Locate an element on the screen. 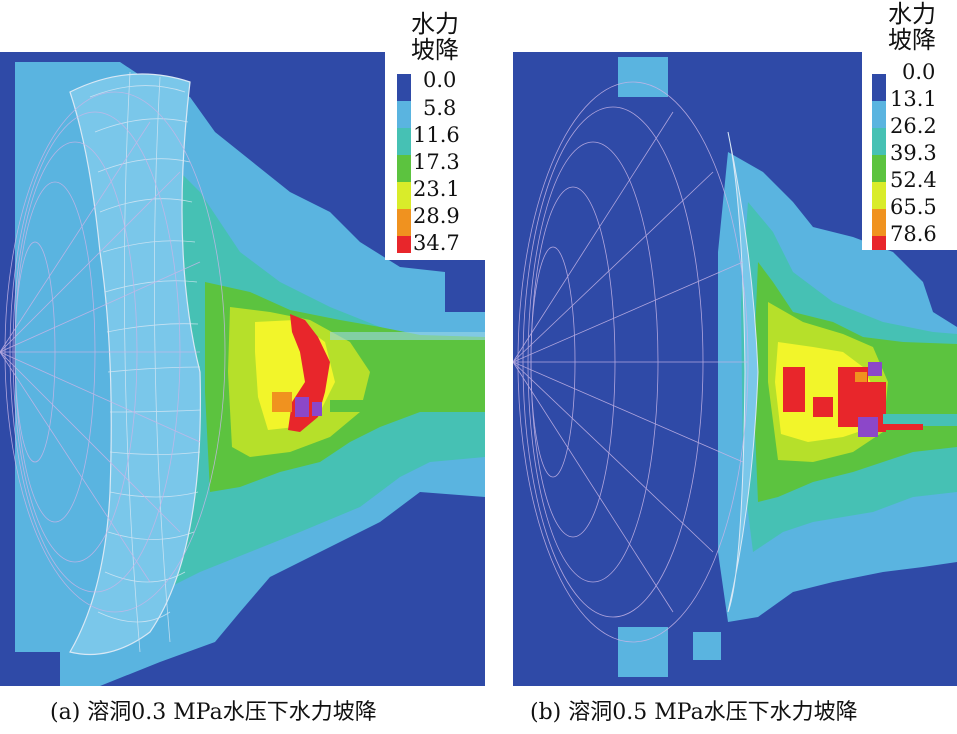 The width and height of the screenshot is (957, 734). panel-b-legend-value-3: 39.3 is located at coordinates (913, 153).